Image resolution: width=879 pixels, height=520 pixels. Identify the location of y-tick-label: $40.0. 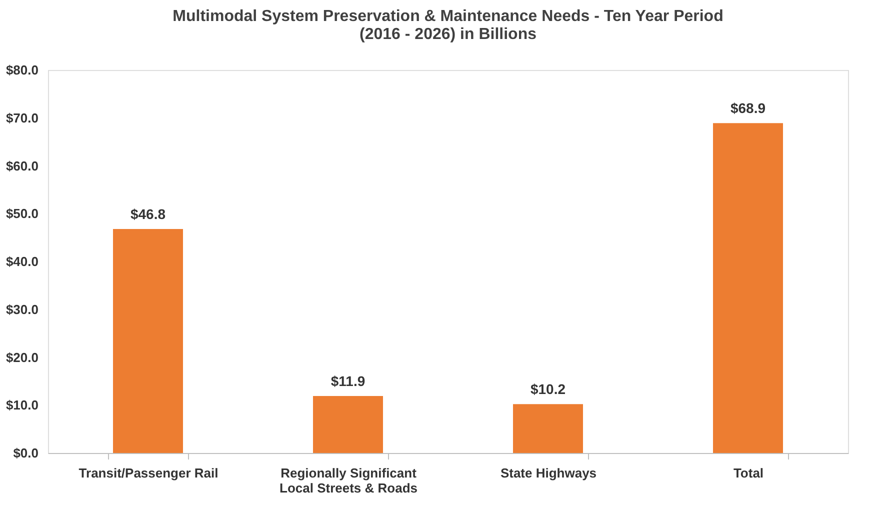
(22, 261).